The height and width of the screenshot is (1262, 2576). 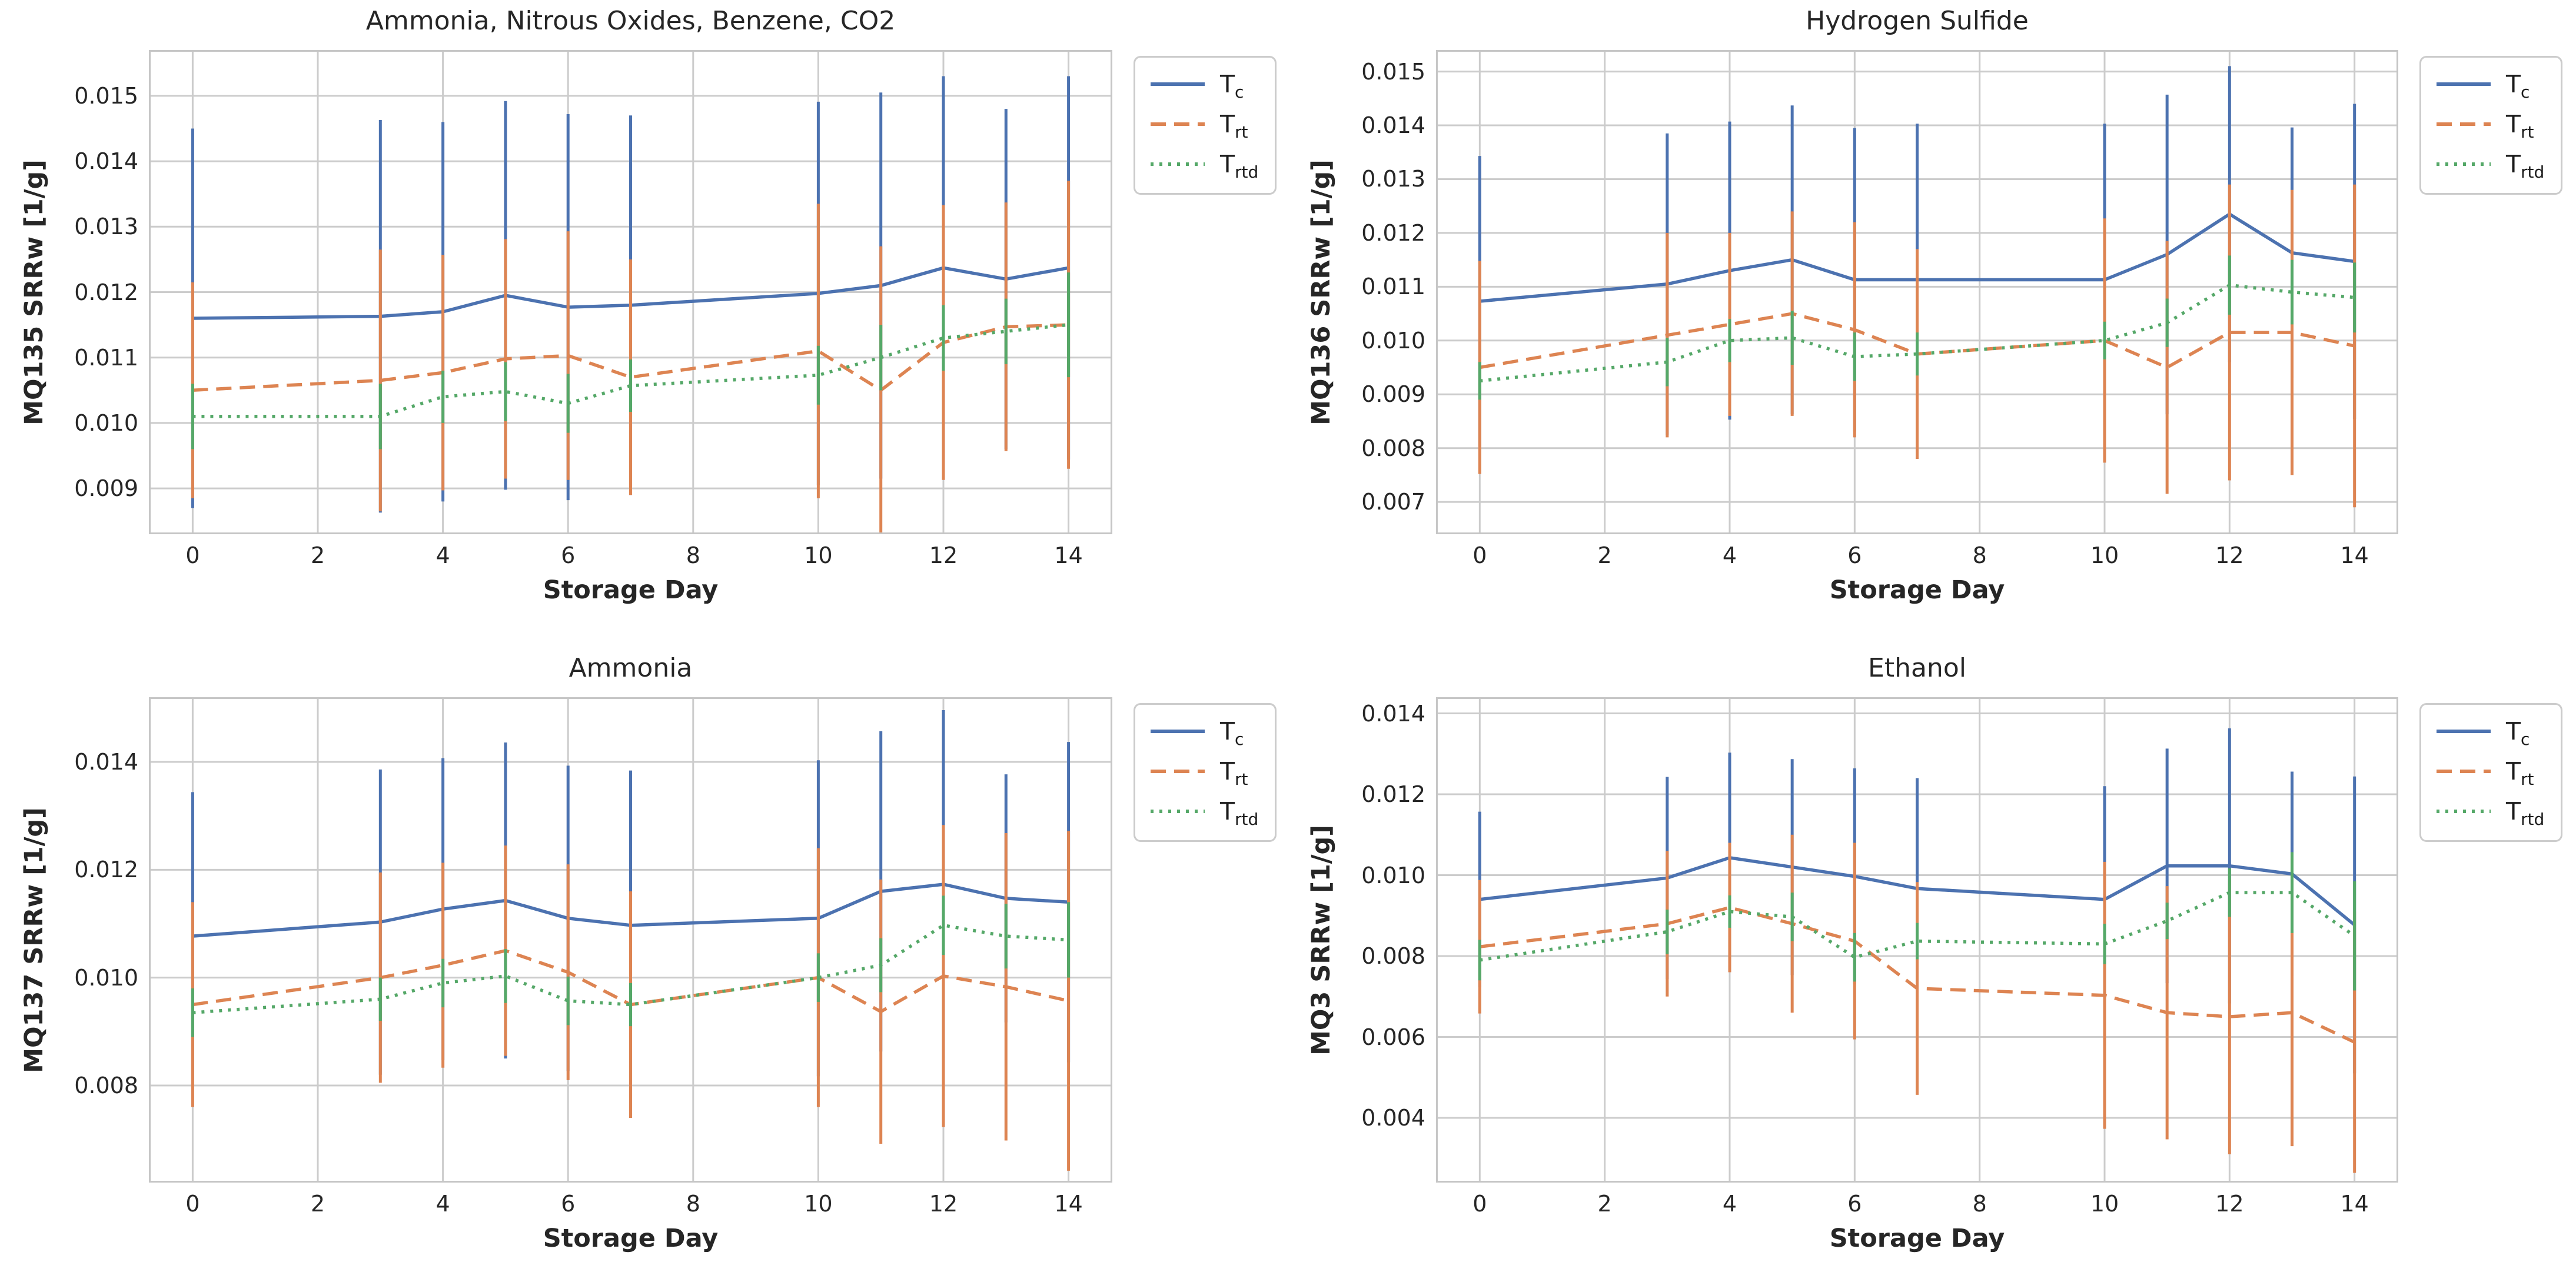 What do you see at coordinates (1917, 668) in the screenshot?
I see `plot-title: Ethanol` at bounding box center [1917, 668].